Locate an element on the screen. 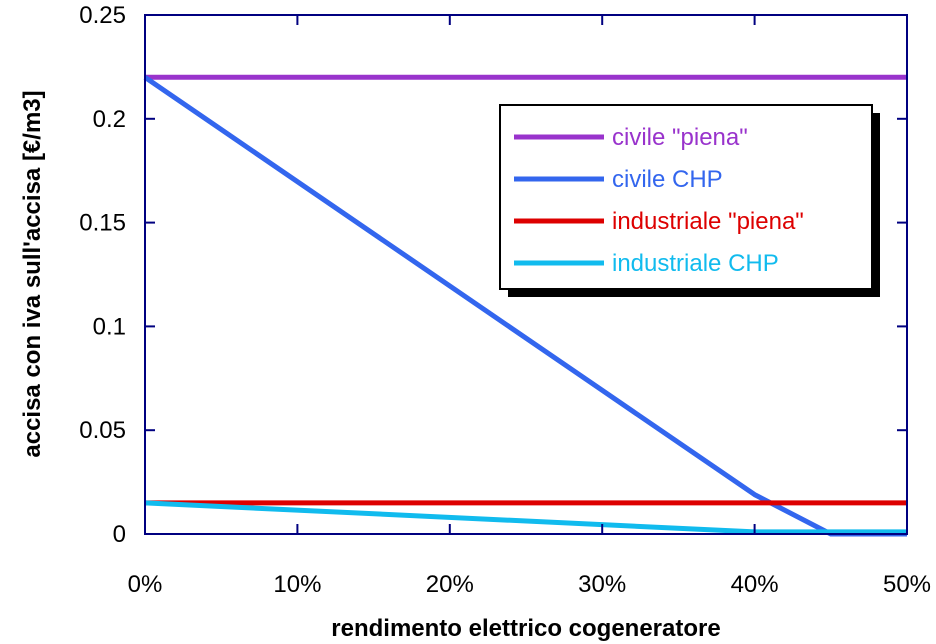  y-tick-label: 0.1 is located at coordinates (109, 326).